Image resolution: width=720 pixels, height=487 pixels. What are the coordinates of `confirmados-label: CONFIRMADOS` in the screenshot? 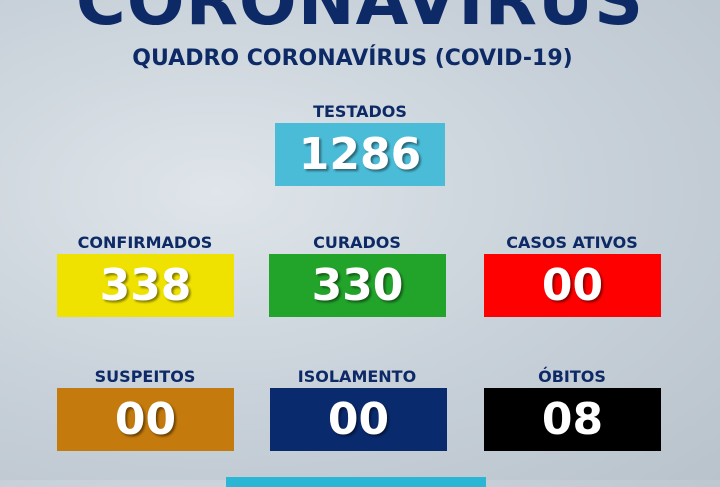 It's located at (145, 242).